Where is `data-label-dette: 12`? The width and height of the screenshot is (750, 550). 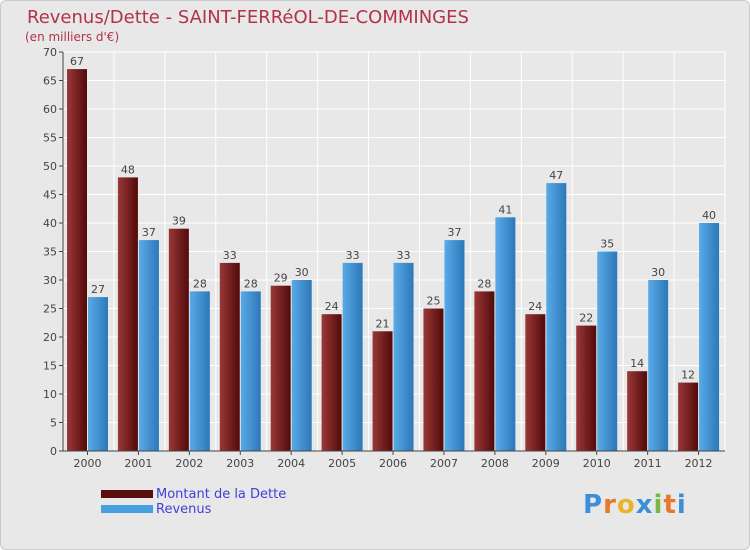 data-label-dette: 12 is located at coordinates (688, 375).